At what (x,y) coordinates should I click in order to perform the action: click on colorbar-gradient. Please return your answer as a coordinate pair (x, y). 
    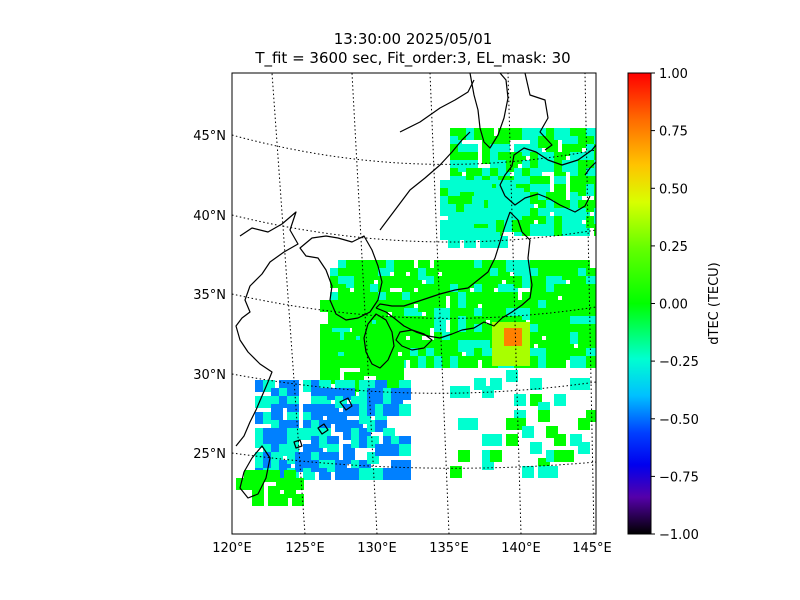
    Looking at the image, I should click on (639, 303).